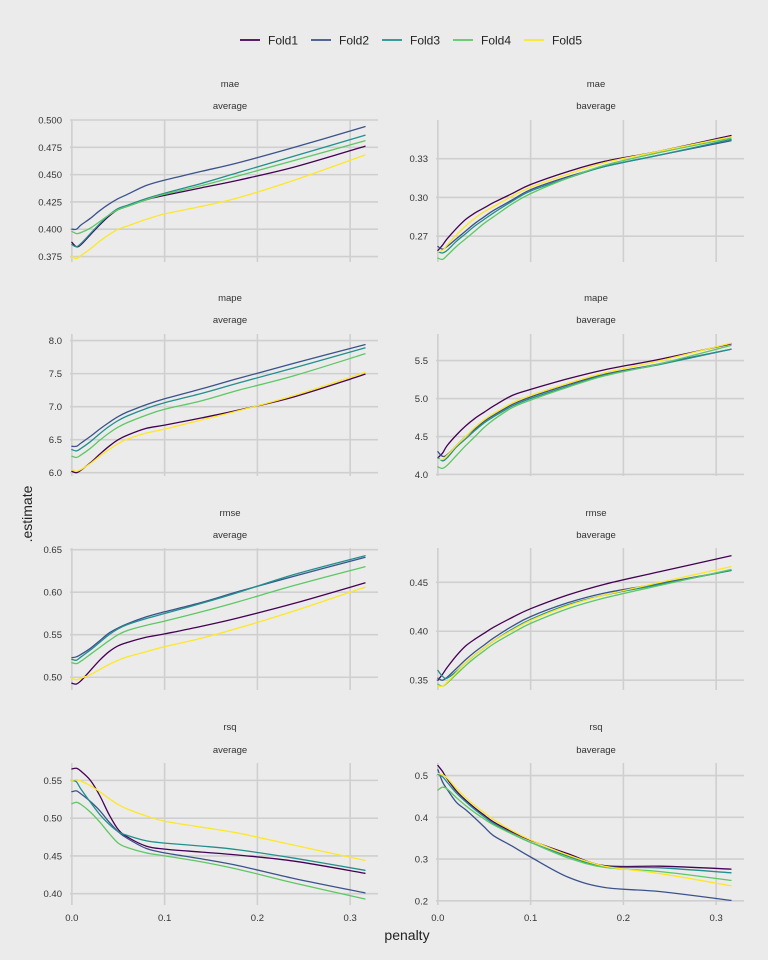 The image size is (768, 960). I want to click on panel-rsq-average: rsq average 0.40 0.45 0.50 0.55 0.0 0.1 0.2 0.3, so click(211, 823).